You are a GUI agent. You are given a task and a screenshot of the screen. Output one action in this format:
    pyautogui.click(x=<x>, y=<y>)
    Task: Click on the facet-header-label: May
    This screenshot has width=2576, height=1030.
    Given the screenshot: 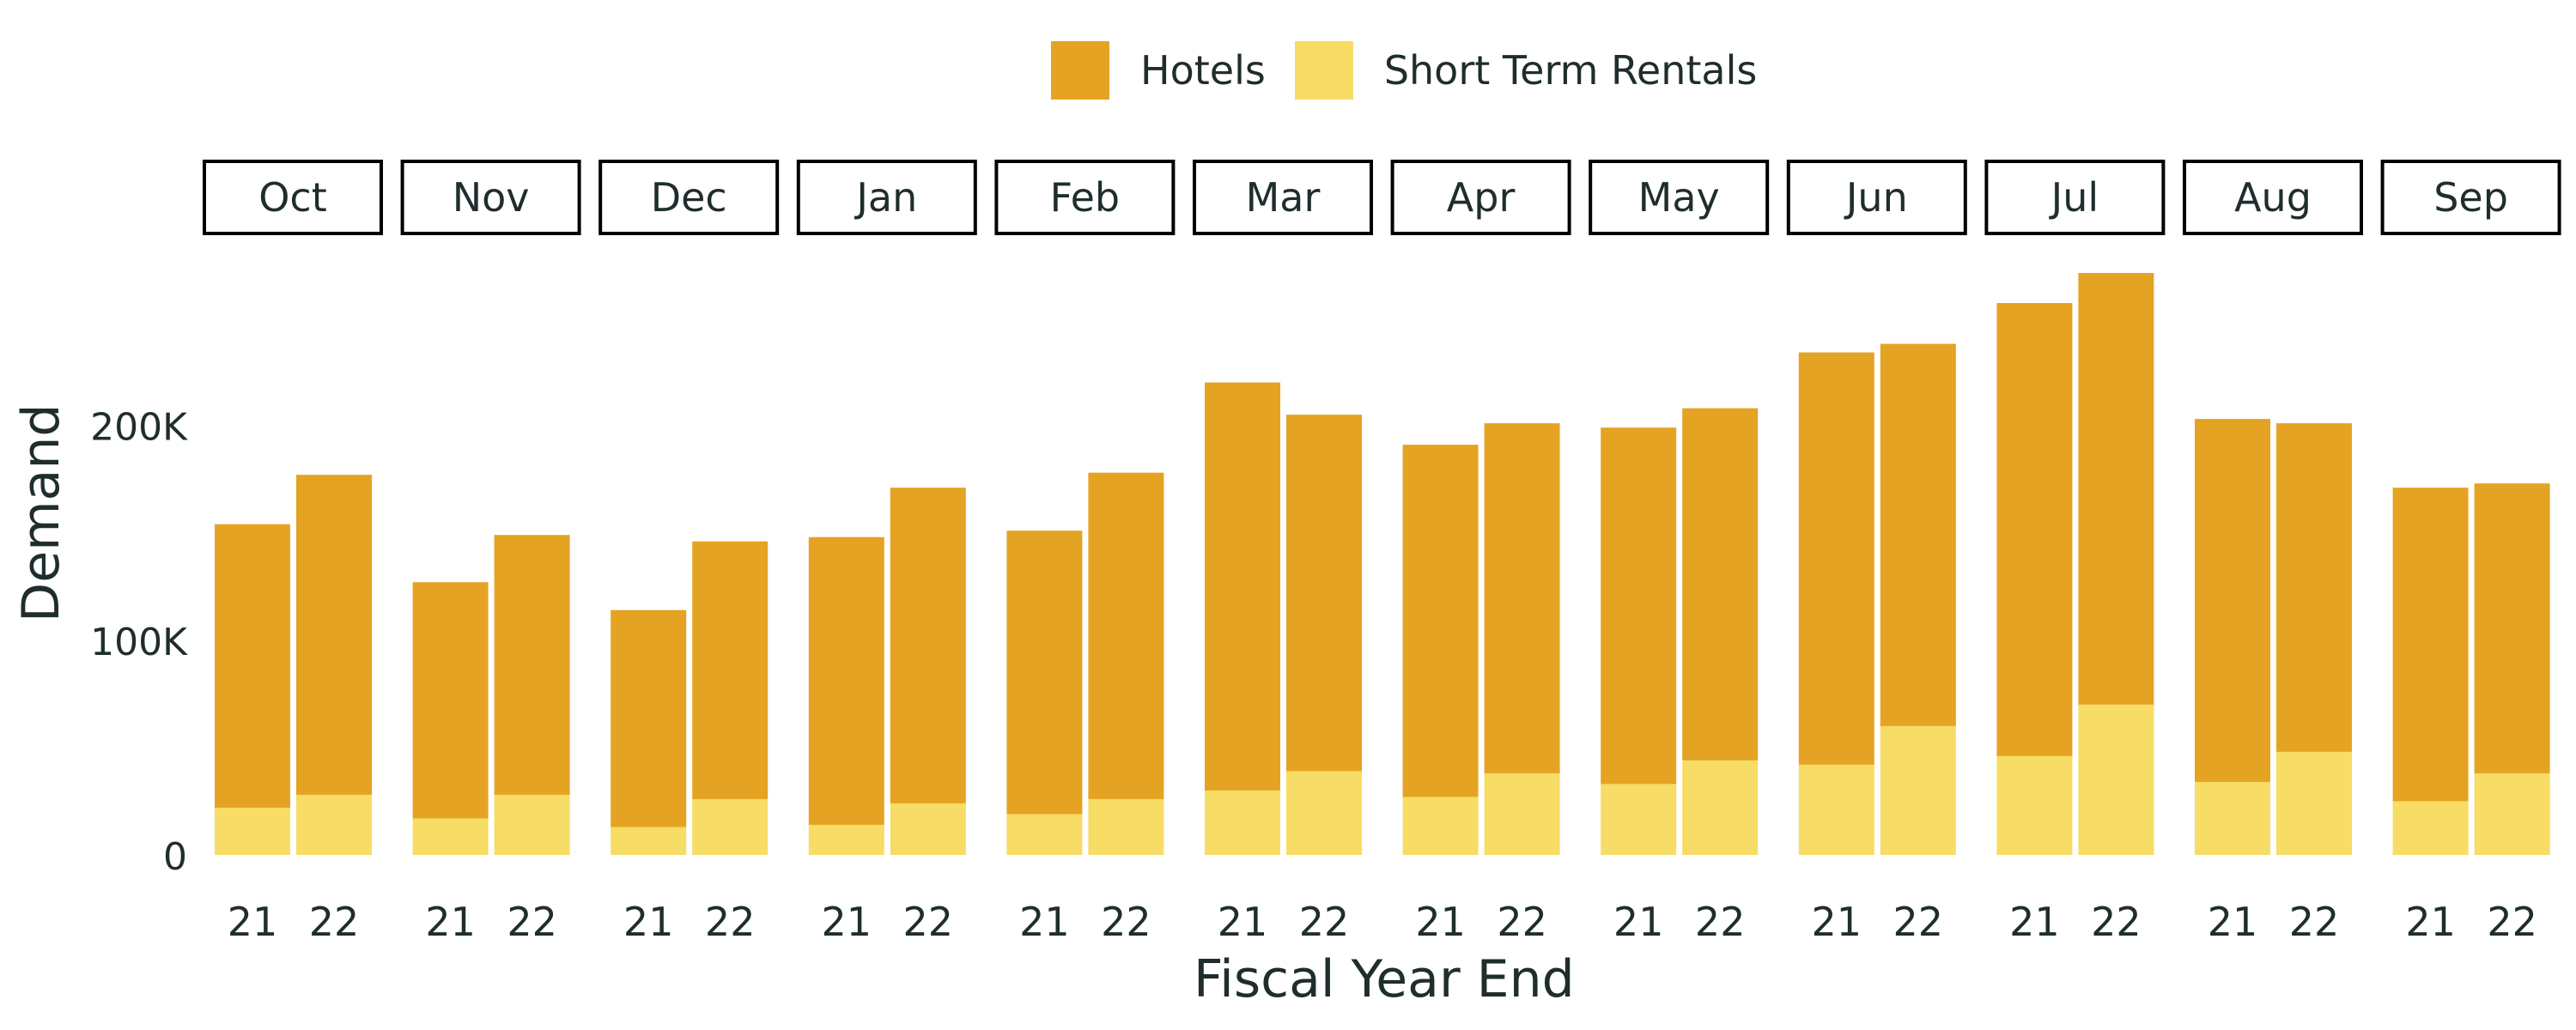 What is the action you would take?
    pyautogui.click(x=1679, y=197)
    